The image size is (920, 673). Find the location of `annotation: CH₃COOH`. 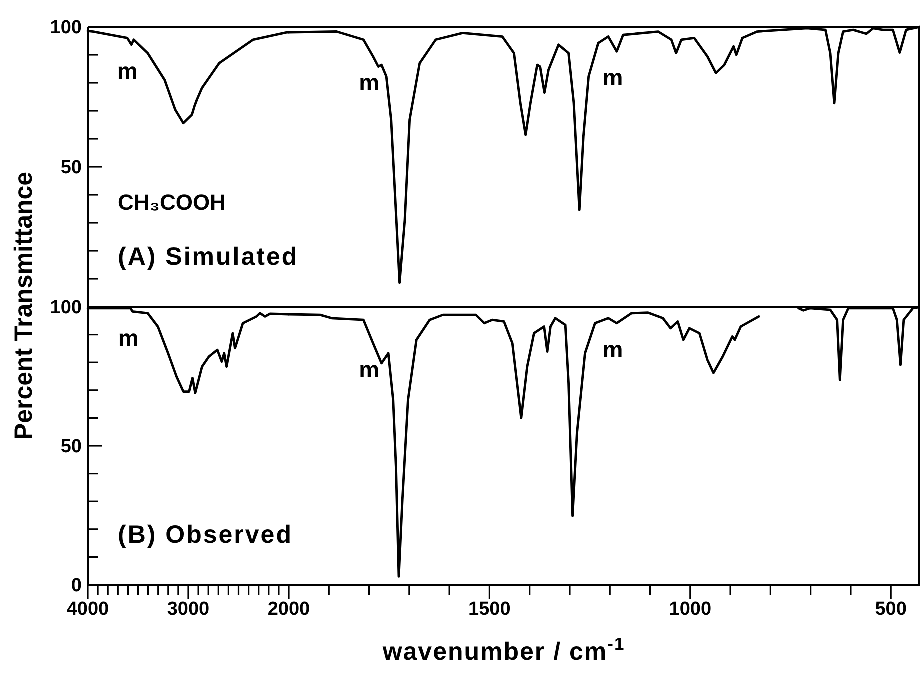

annotation: CH₃COOH is located at coordinates (172, 202).